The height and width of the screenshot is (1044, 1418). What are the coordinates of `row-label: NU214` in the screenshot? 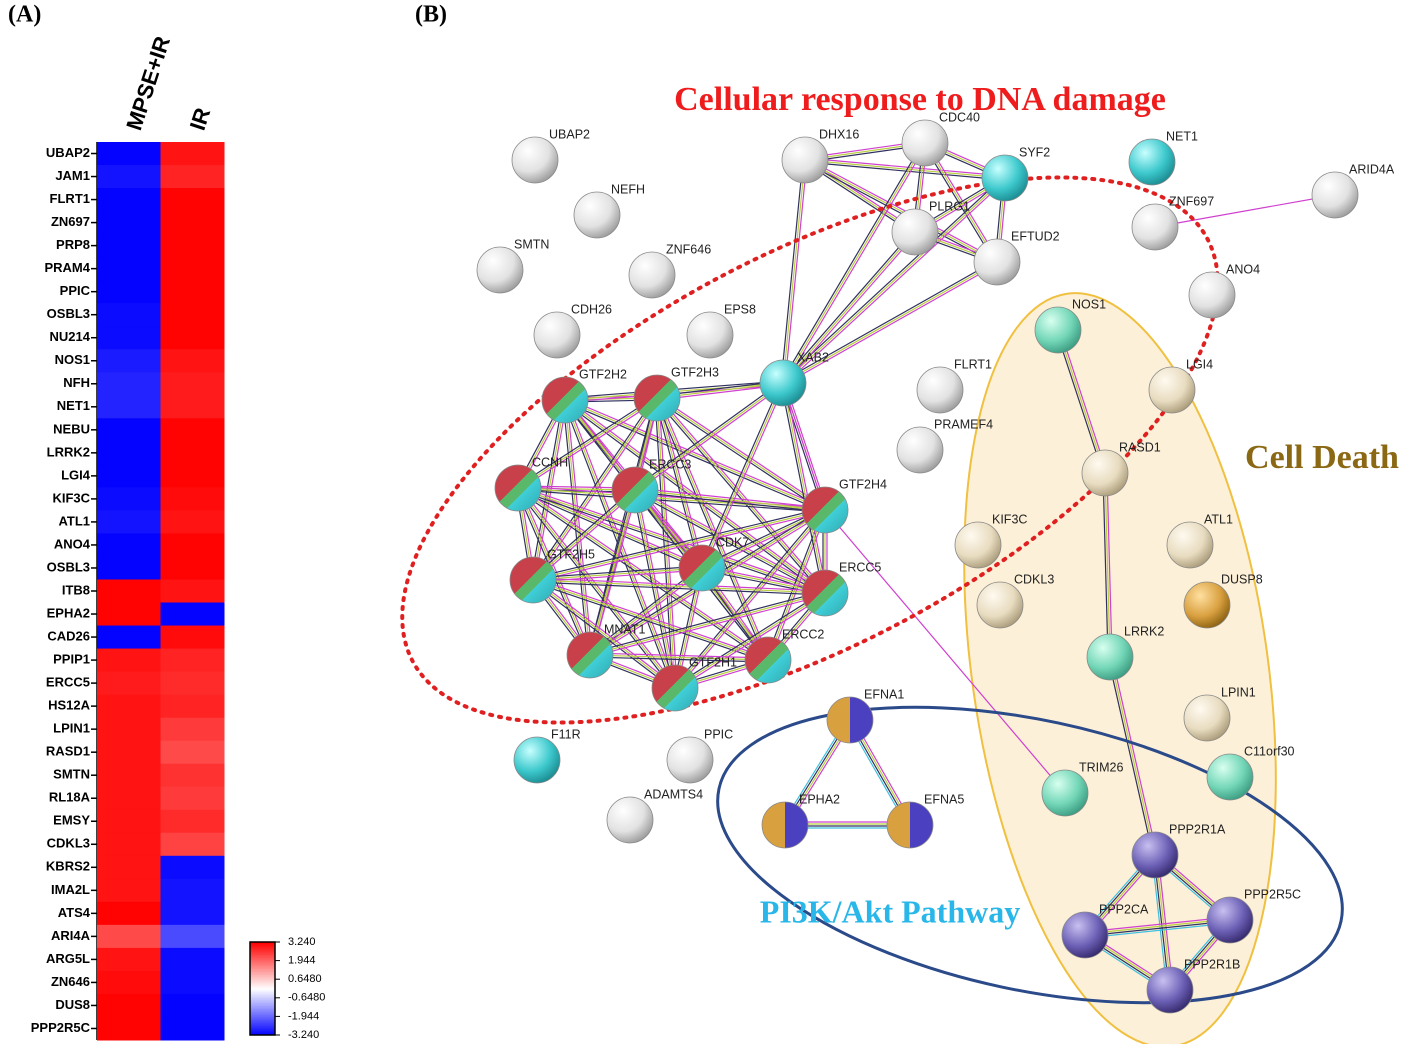 It's located at (70, 336).